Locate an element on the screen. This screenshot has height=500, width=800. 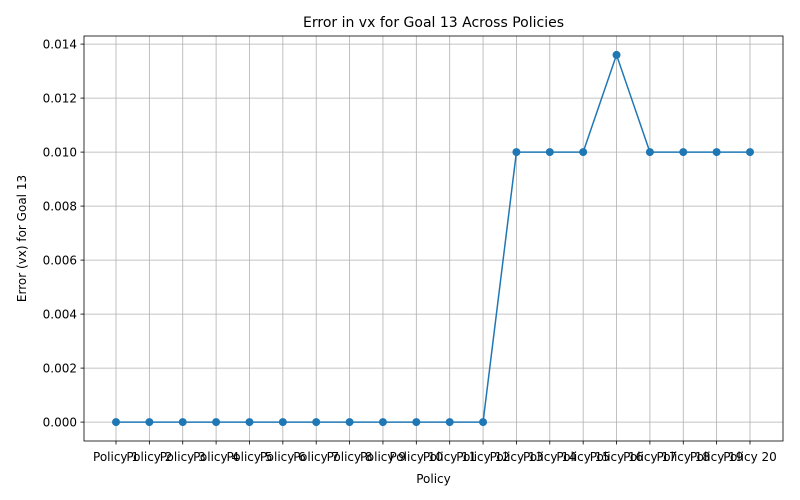
x-tick-label: Policy 3 is located at coordinates (183, 457).